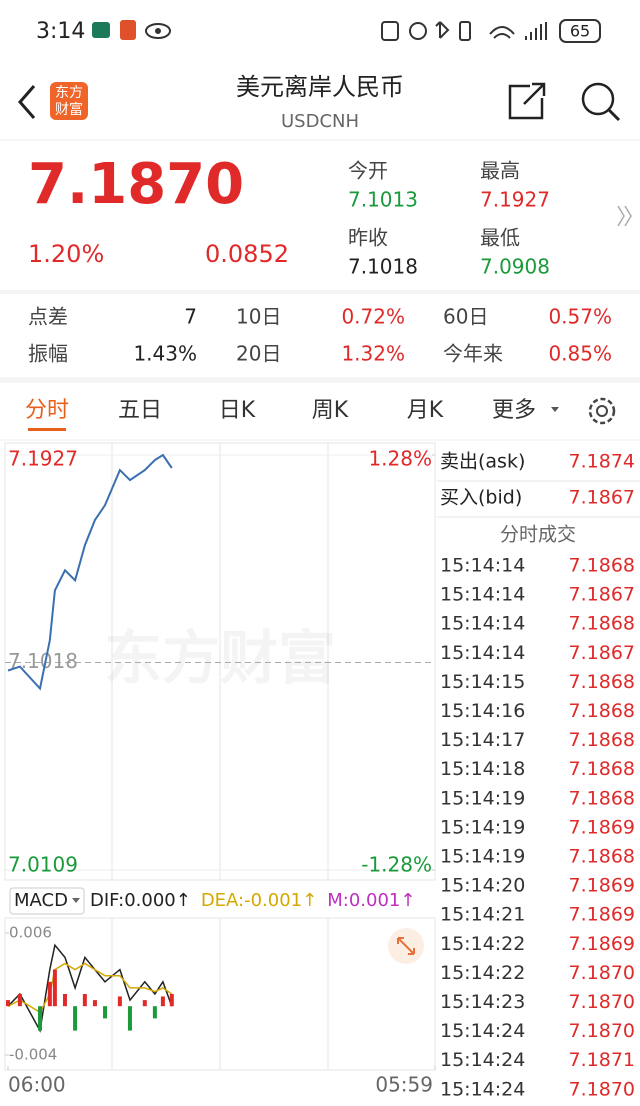 Image resolution: width=640 pixels, height=1106 pixels. I want to click on stat-value: 0.72%, so click(373, 317).